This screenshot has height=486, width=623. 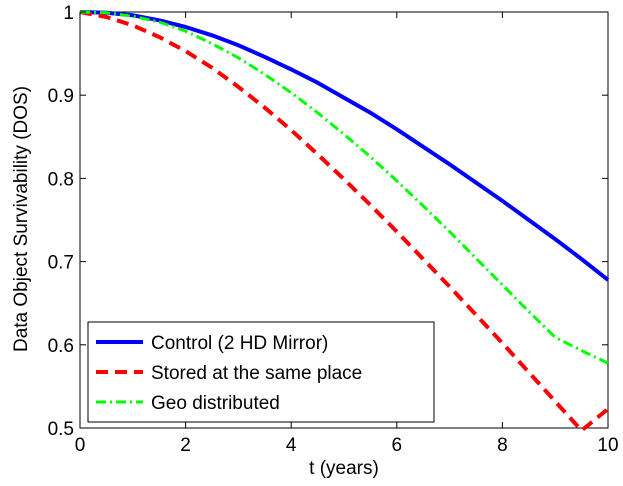 I want to click on y-axis-label: Data Object Survivability (DOS), so click(x=21, y=219).